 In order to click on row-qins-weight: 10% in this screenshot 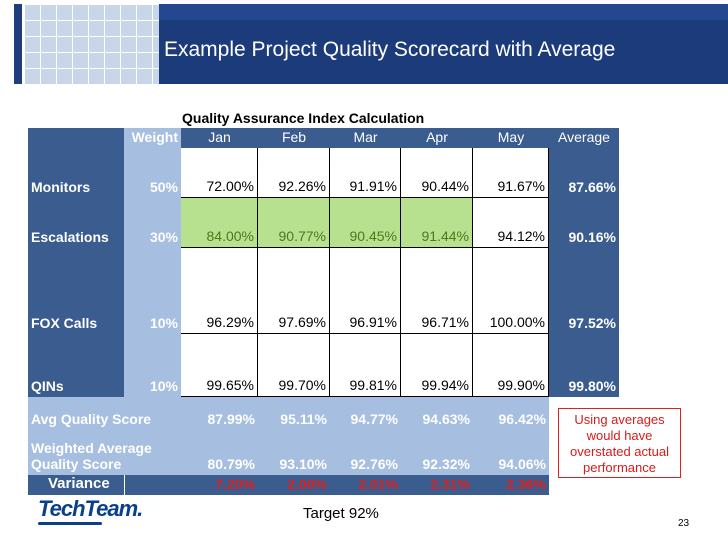, I will do `click(152, 365)`.